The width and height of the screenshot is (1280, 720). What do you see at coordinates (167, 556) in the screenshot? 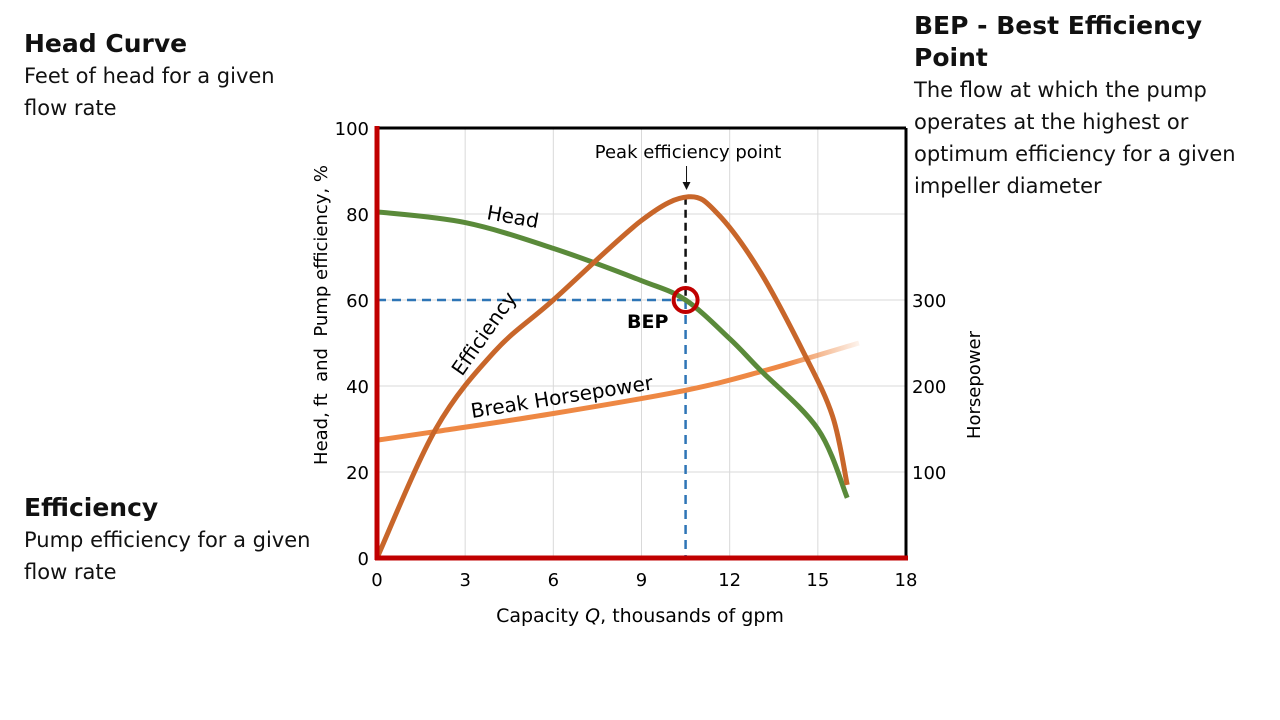
I see `efficiency-text: Pump efficiency for a given flow rate` at bounding box center [167, 556].